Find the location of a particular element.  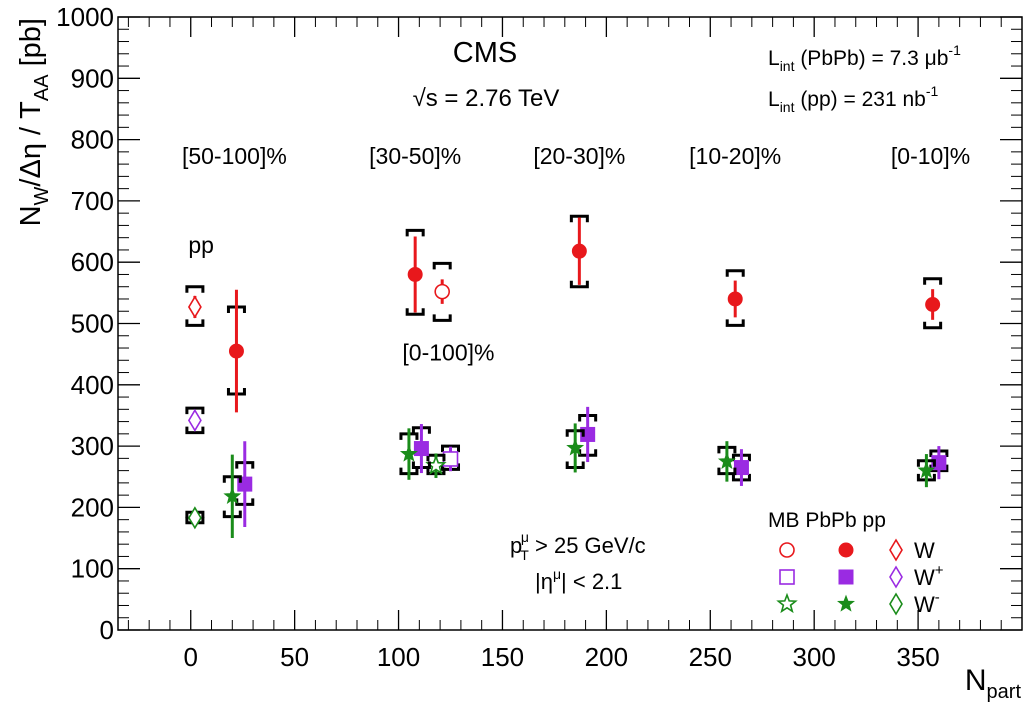

legend-rows: WW+W- is located at coordinates (860, 577).